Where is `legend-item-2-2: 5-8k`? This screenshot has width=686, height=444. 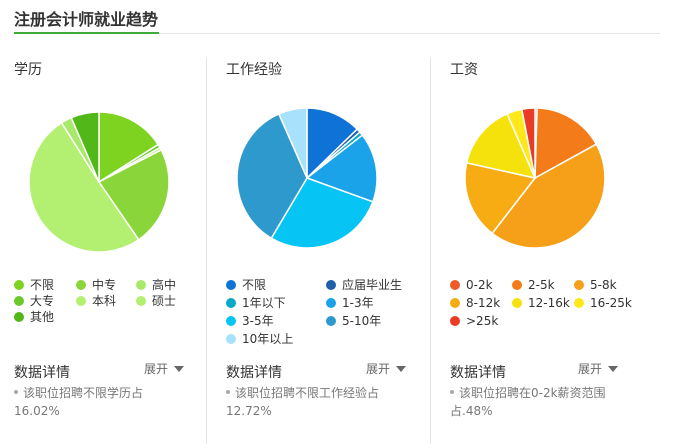 legend-item-2-2: 5-8k is located at coordinates (595, 285).